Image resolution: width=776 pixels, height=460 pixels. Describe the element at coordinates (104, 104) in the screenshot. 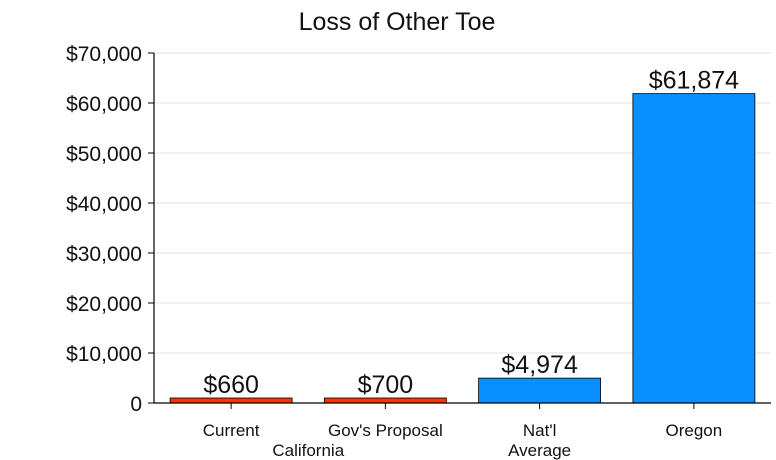

I see `y-tick-label: $60,000` at that location.